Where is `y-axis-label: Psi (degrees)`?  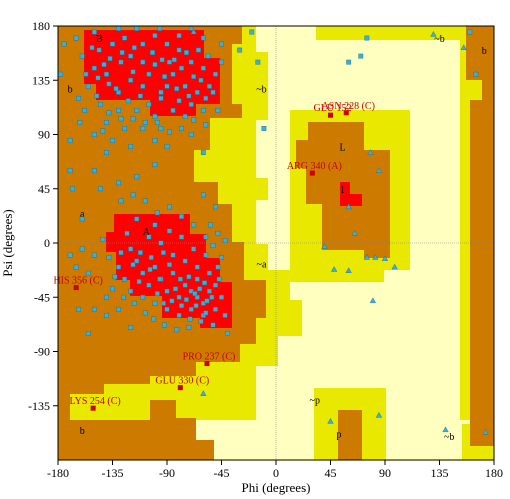 y-axis-label: Psi (degrees) is located at coordinates (7, 243).